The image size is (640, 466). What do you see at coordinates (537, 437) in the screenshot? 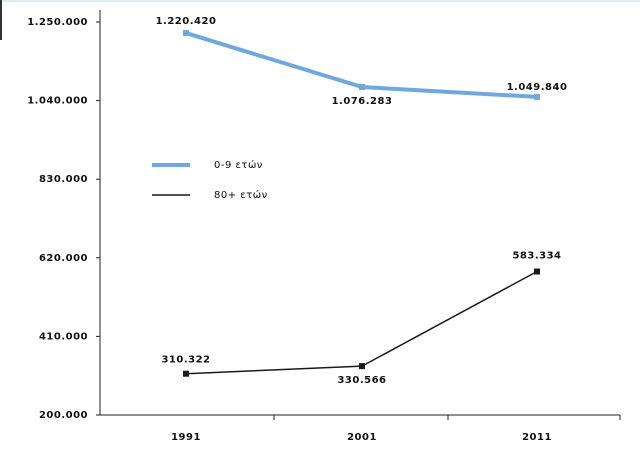
I see `x-tick-label: 2011` at bounding box center [537, 437].